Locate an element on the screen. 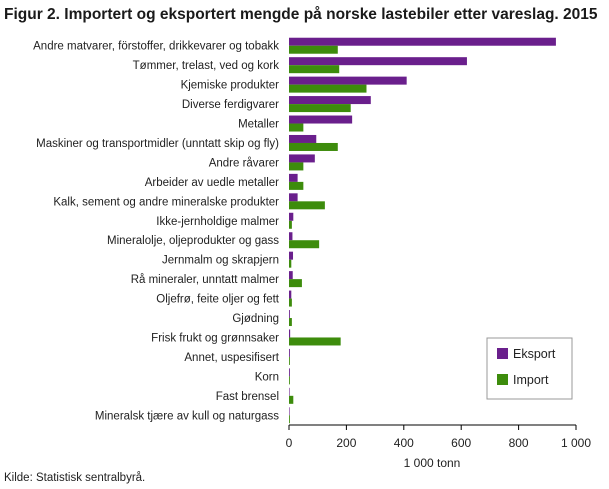  category-label: Fast brensel is located at coordinates (247, 397).